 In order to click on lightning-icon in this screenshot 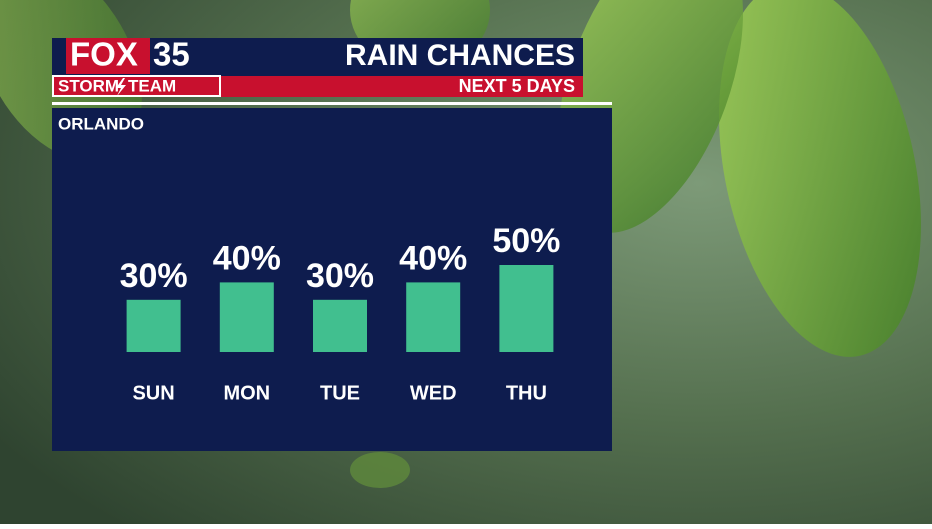, I will do `click(121, 87)`.